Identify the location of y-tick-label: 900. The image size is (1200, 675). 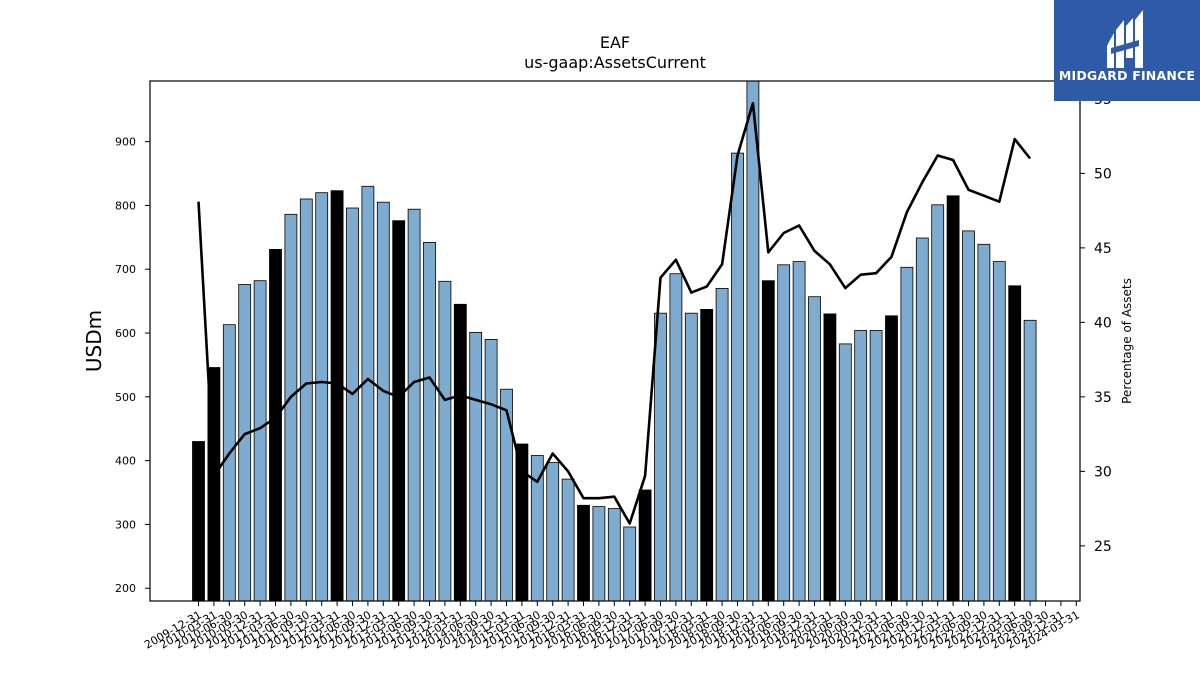
(125, 142).